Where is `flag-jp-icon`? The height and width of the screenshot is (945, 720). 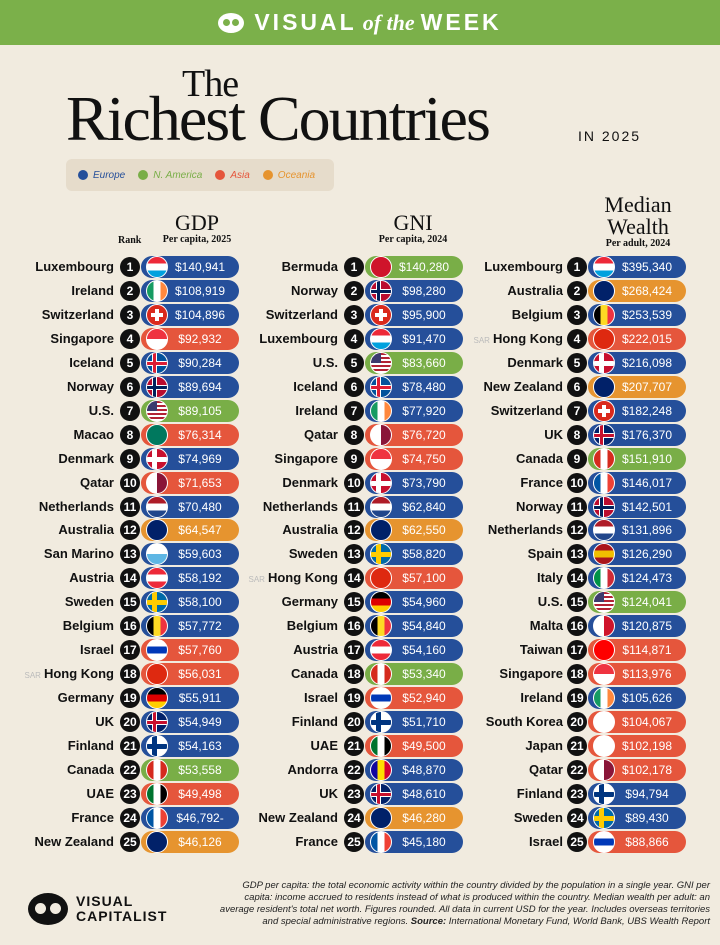
flag-jp-icon is located at coordinates (604, 746).